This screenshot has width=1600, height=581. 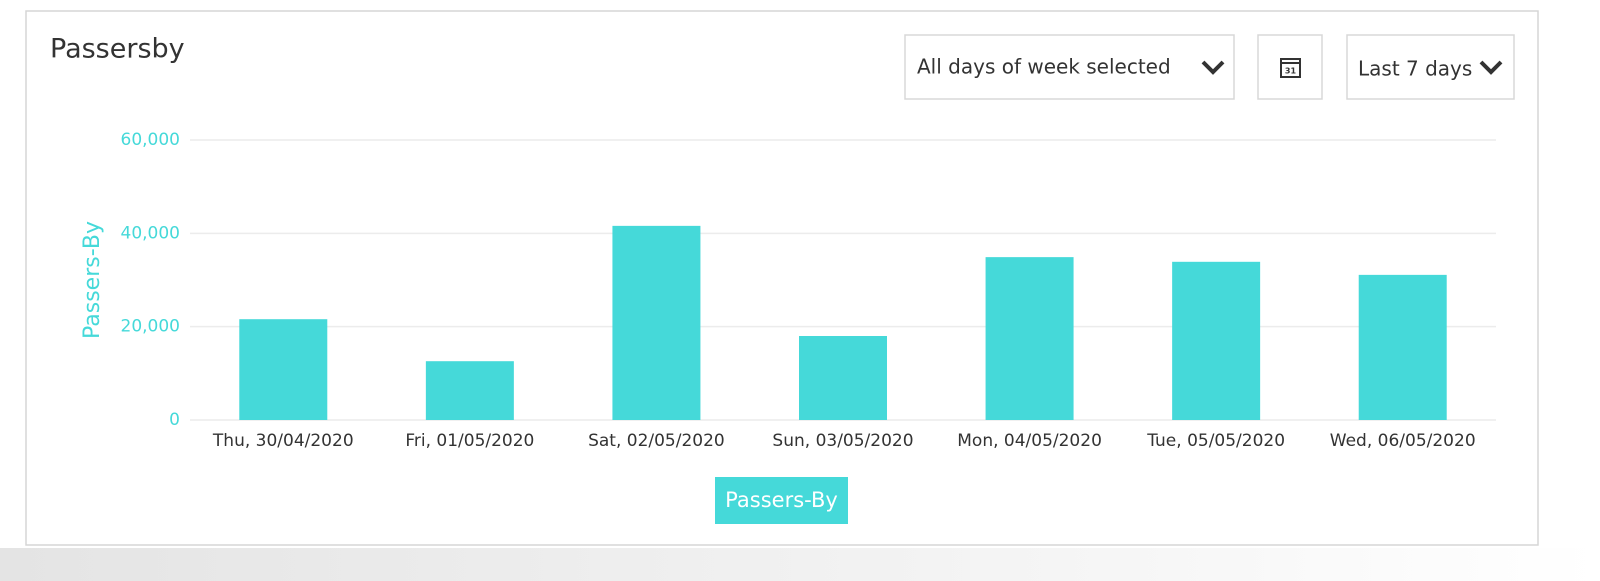 I want to click on x-tick-label: Mon, 04/05/2020, so click(x=1029, y=441).